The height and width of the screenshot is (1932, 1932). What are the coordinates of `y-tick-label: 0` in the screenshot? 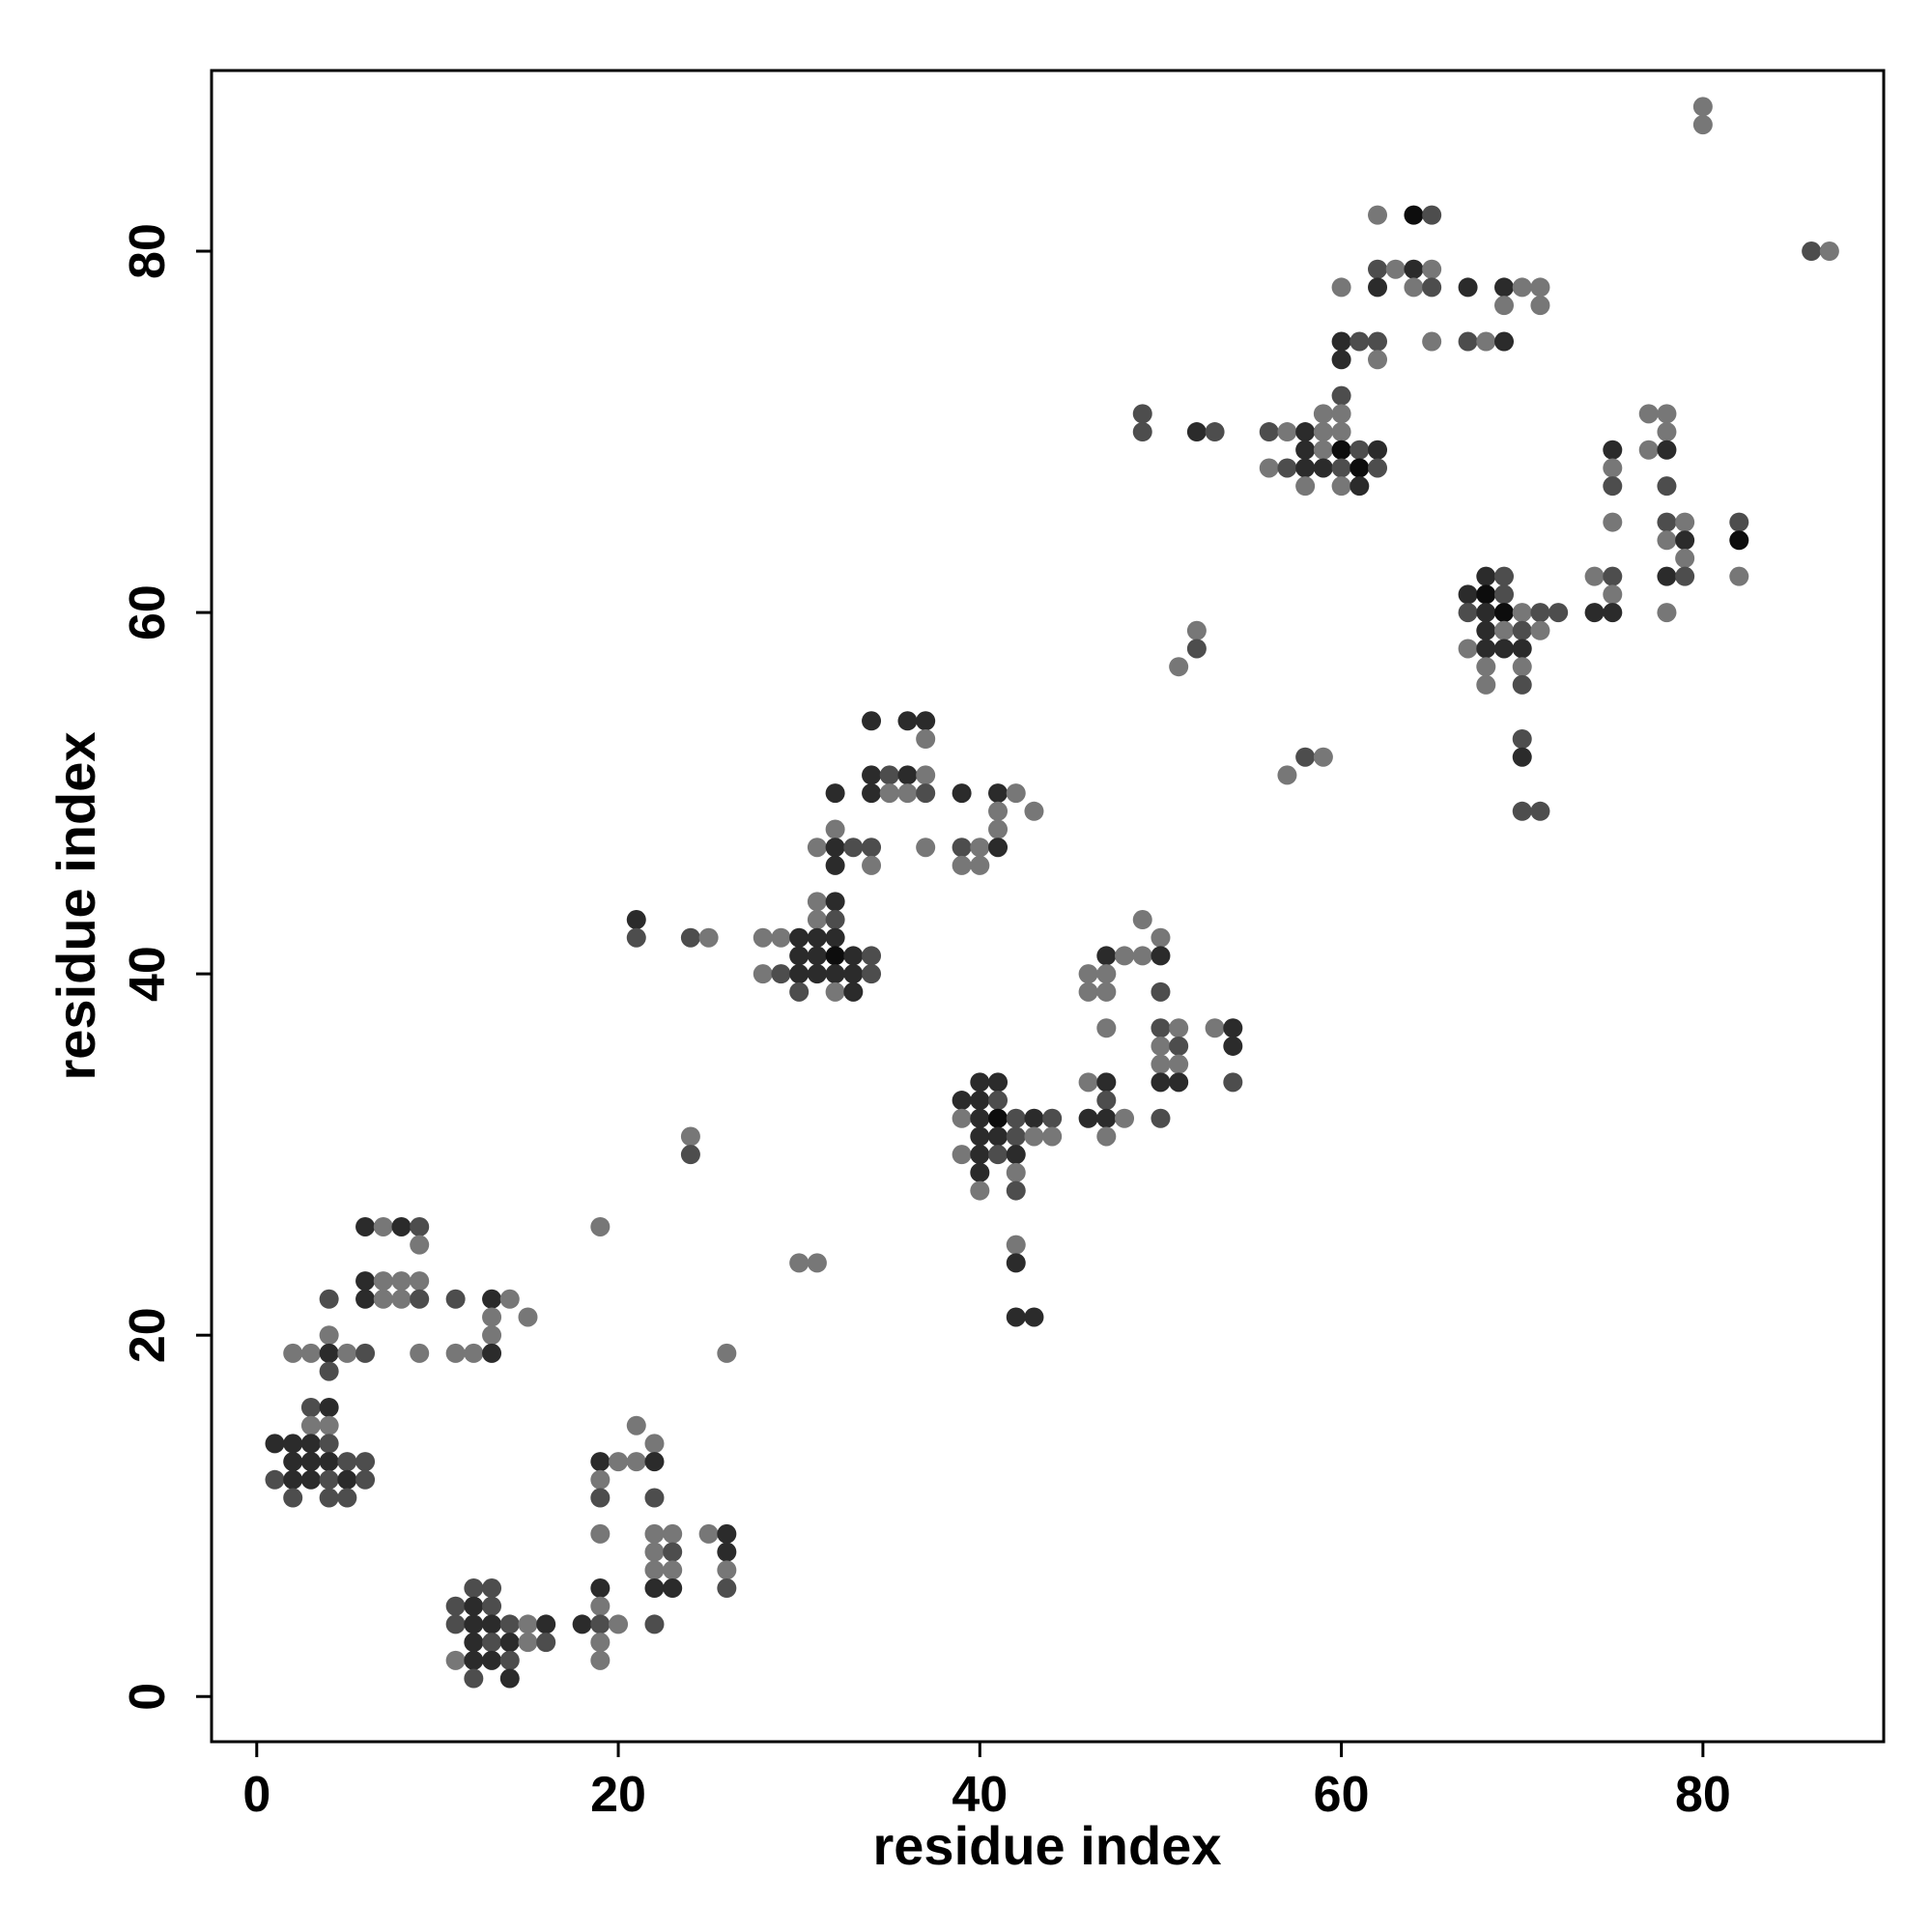 It's located at (148, 1697).